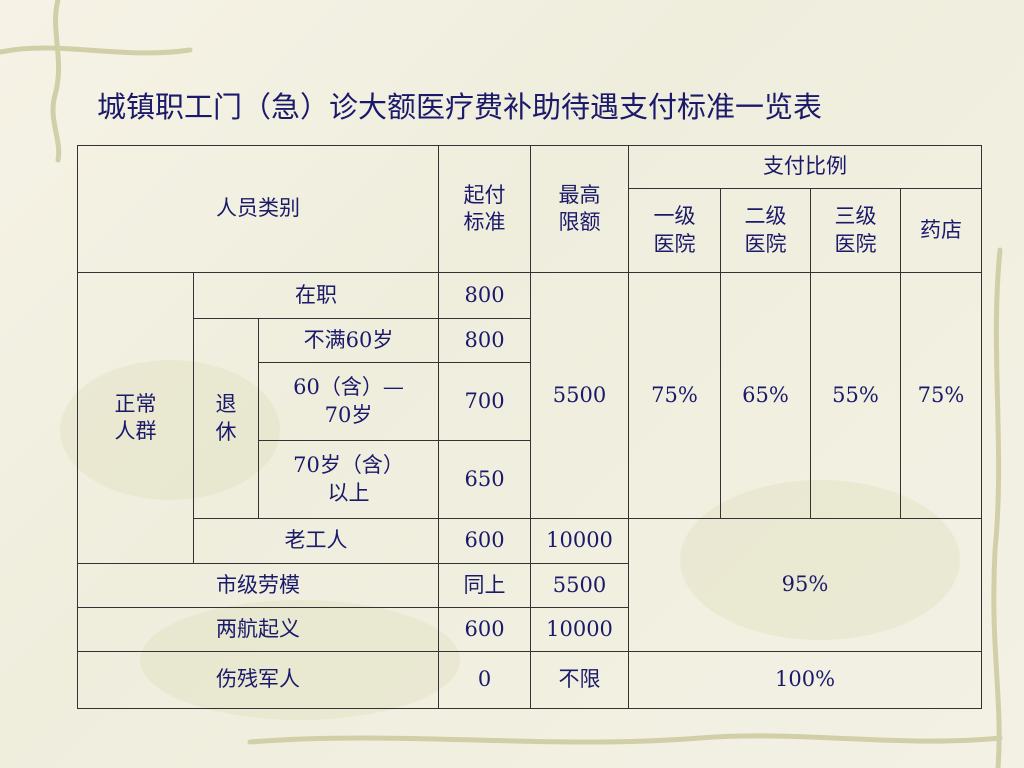  I want to click on table-cell: 正常 人群, so click(135, 418).